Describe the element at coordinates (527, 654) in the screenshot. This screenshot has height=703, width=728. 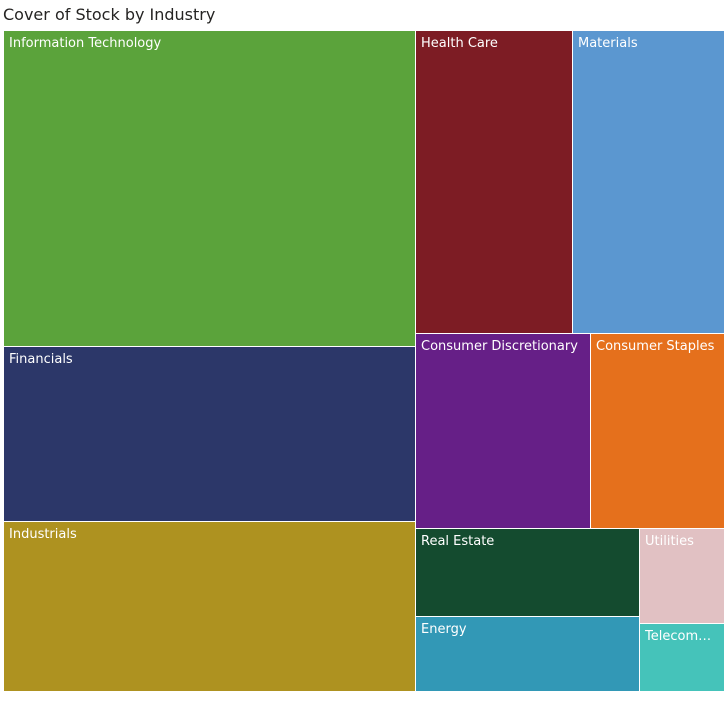
I see `tile-energy: Energy` at that location.